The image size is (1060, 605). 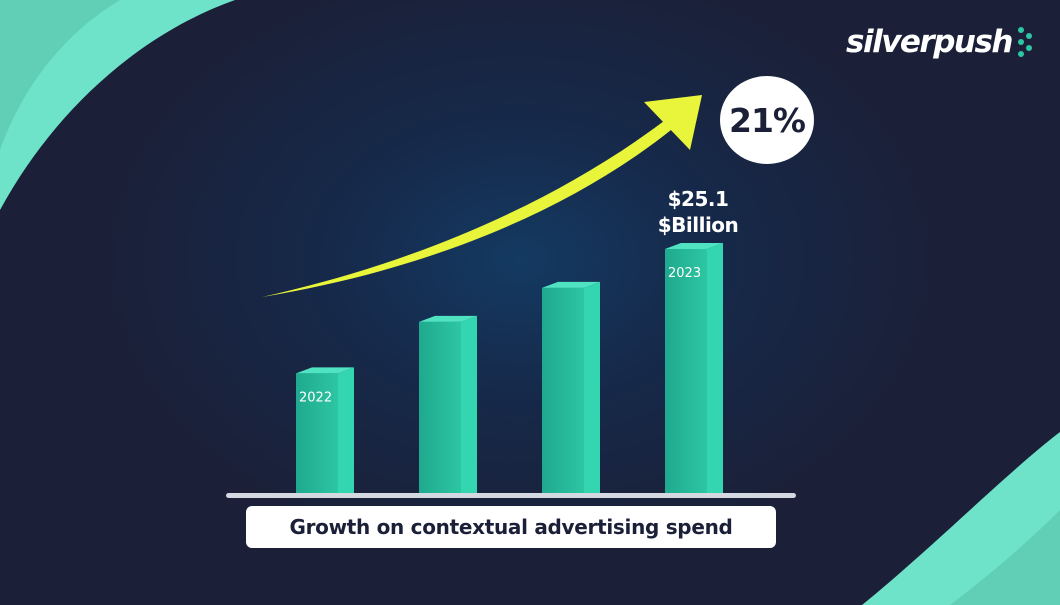 I want to click on caption-box: Growth on contextual advertising spend, so click(x=511, y=527).